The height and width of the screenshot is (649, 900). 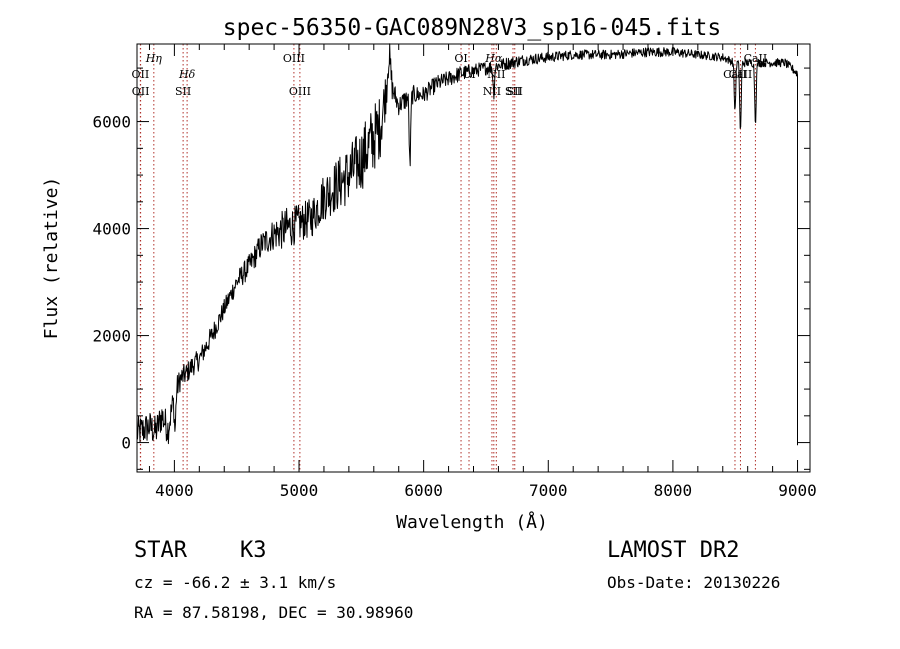 I want to click on x-tick-label: 7000, so click(x=548, y=490).